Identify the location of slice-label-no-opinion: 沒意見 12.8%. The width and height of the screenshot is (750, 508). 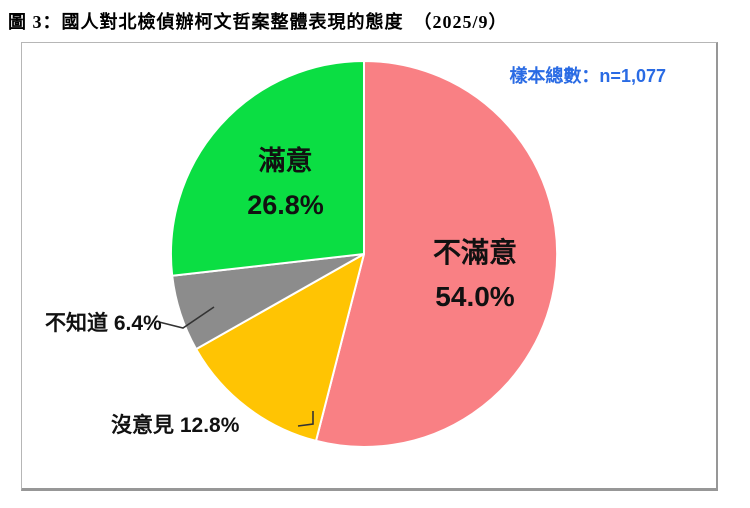
(175, 424).